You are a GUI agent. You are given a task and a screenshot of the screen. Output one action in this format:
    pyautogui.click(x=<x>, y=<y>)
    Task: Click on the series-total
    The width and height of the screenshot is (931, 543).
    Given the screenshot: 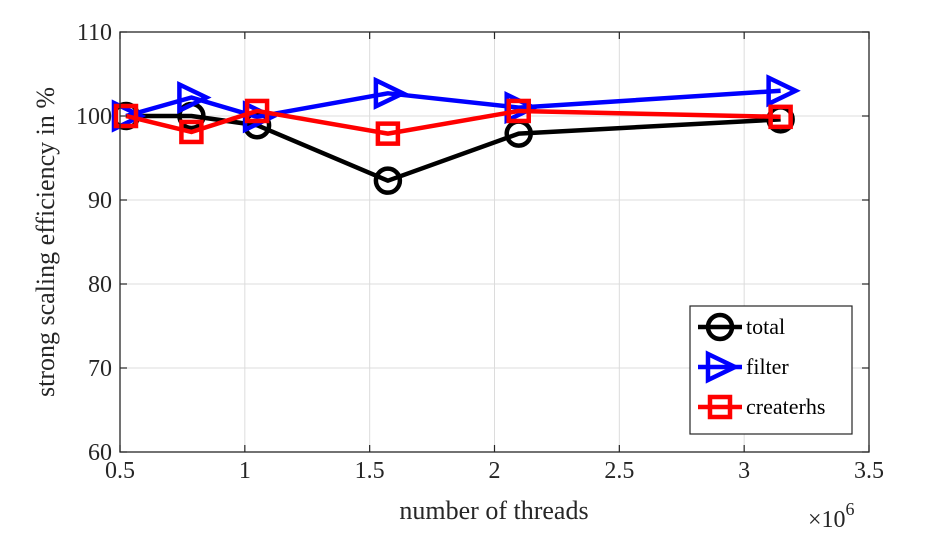 What is the action you would take?
    pyautogui.click(x=453, y=148)
    